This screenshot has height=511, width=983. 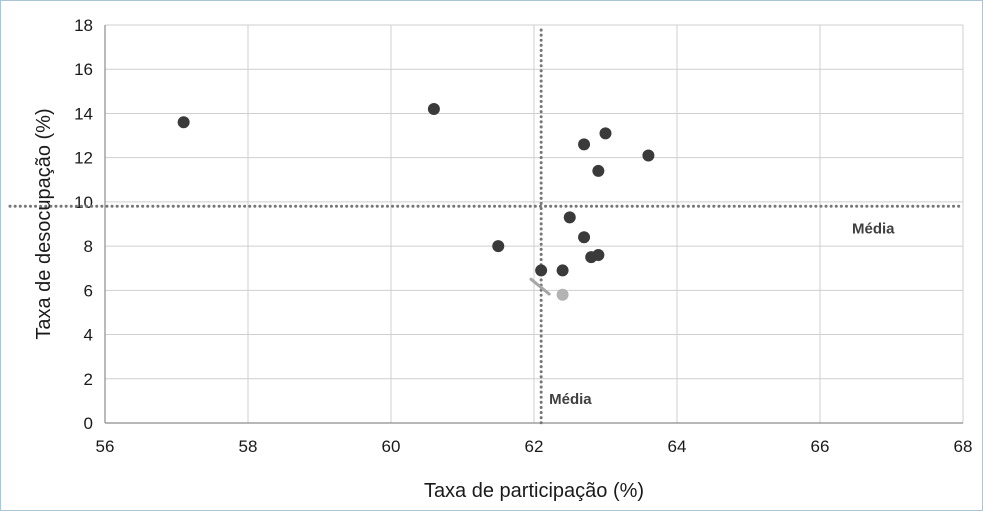 What do you see at coordinates (873, 228) in the screenshot?
I see `horizontal-mean-label: Média` at bounding box center [873, 228].